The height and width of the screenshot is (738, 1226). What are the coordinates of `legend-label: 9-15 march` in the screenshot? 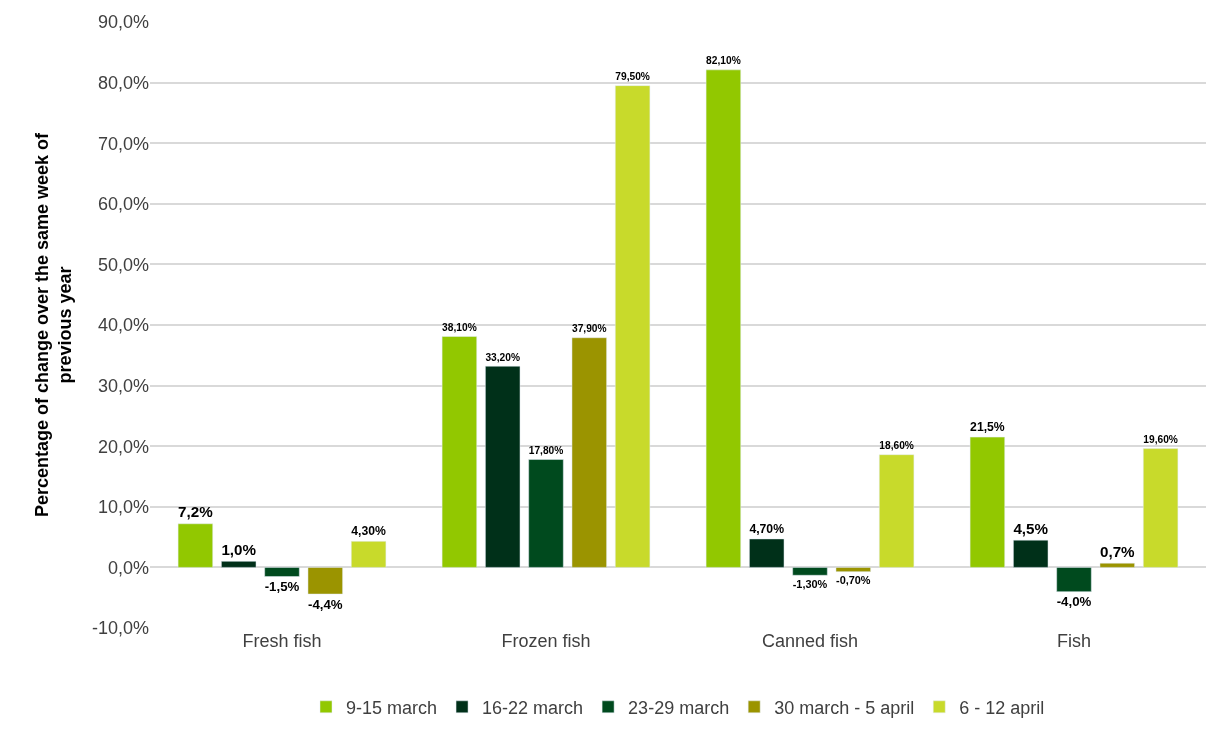 It's located at (392, 707).